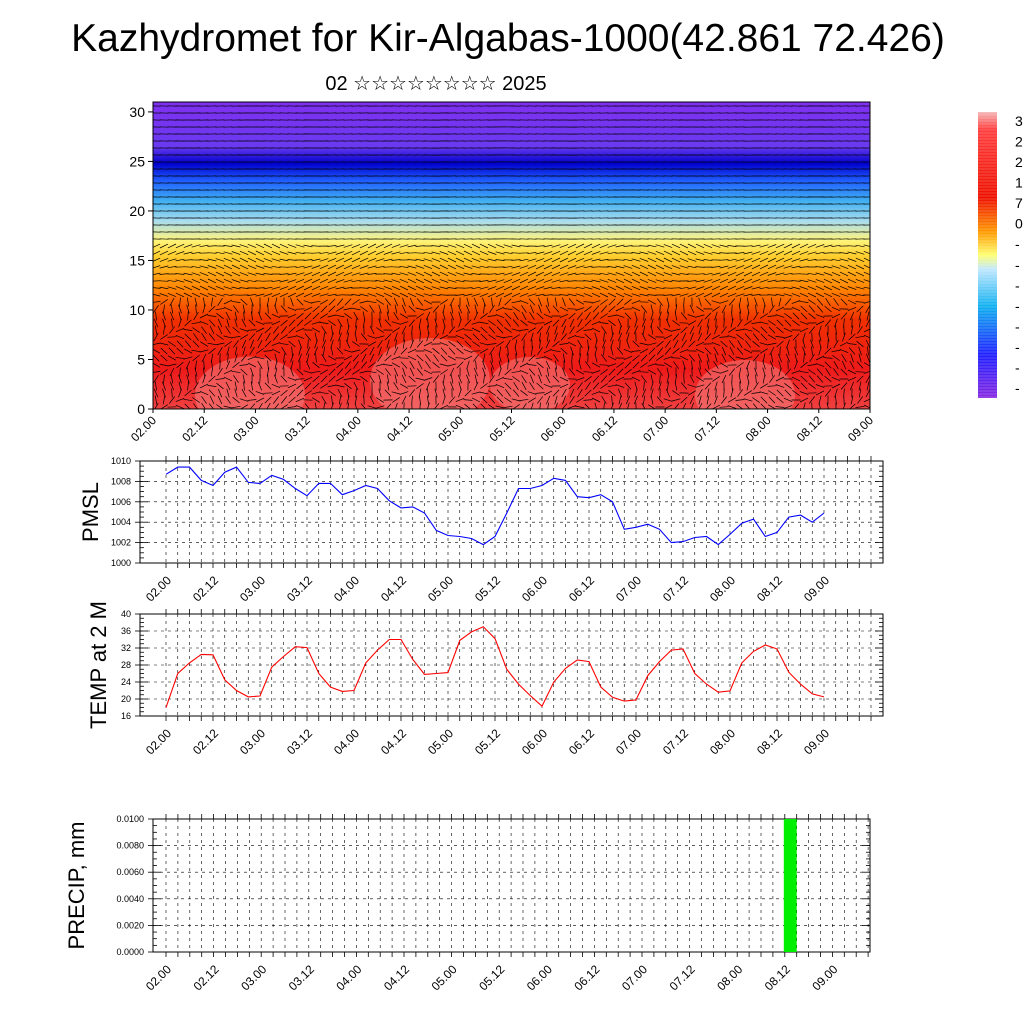 The height and width of the screenshot is (1024, 1024). Describe the element at coordinates (130, 846) in the screenshot. I see `y-tick-label: 0.0080` at that location.